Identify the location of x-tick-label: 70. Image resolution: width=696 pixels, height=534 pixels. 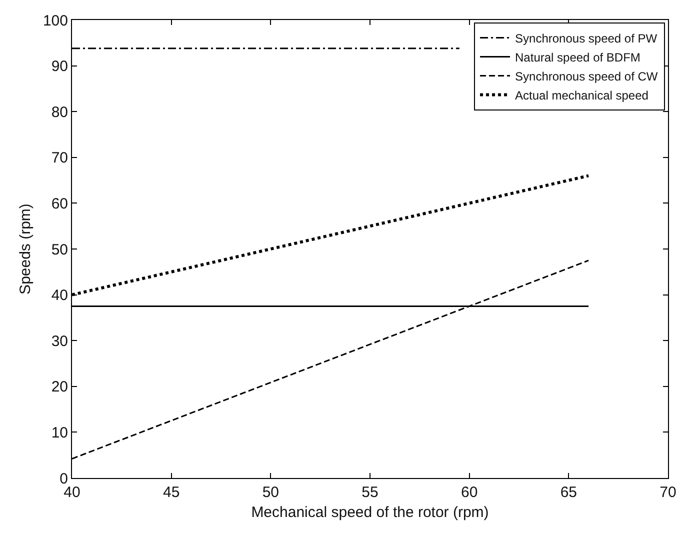
(668, 492).